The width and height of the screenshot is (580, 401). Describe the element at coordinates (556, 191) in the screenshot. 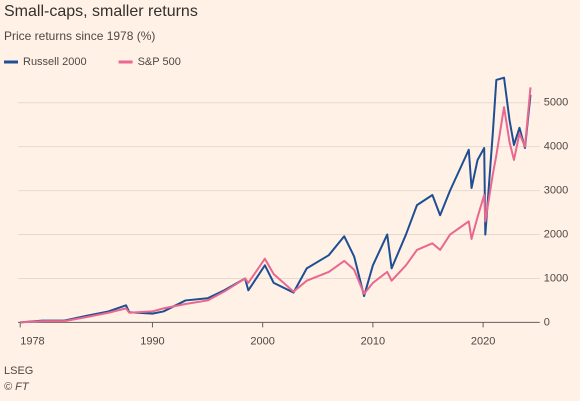

I see `y-tick-label: 3000` at that location.